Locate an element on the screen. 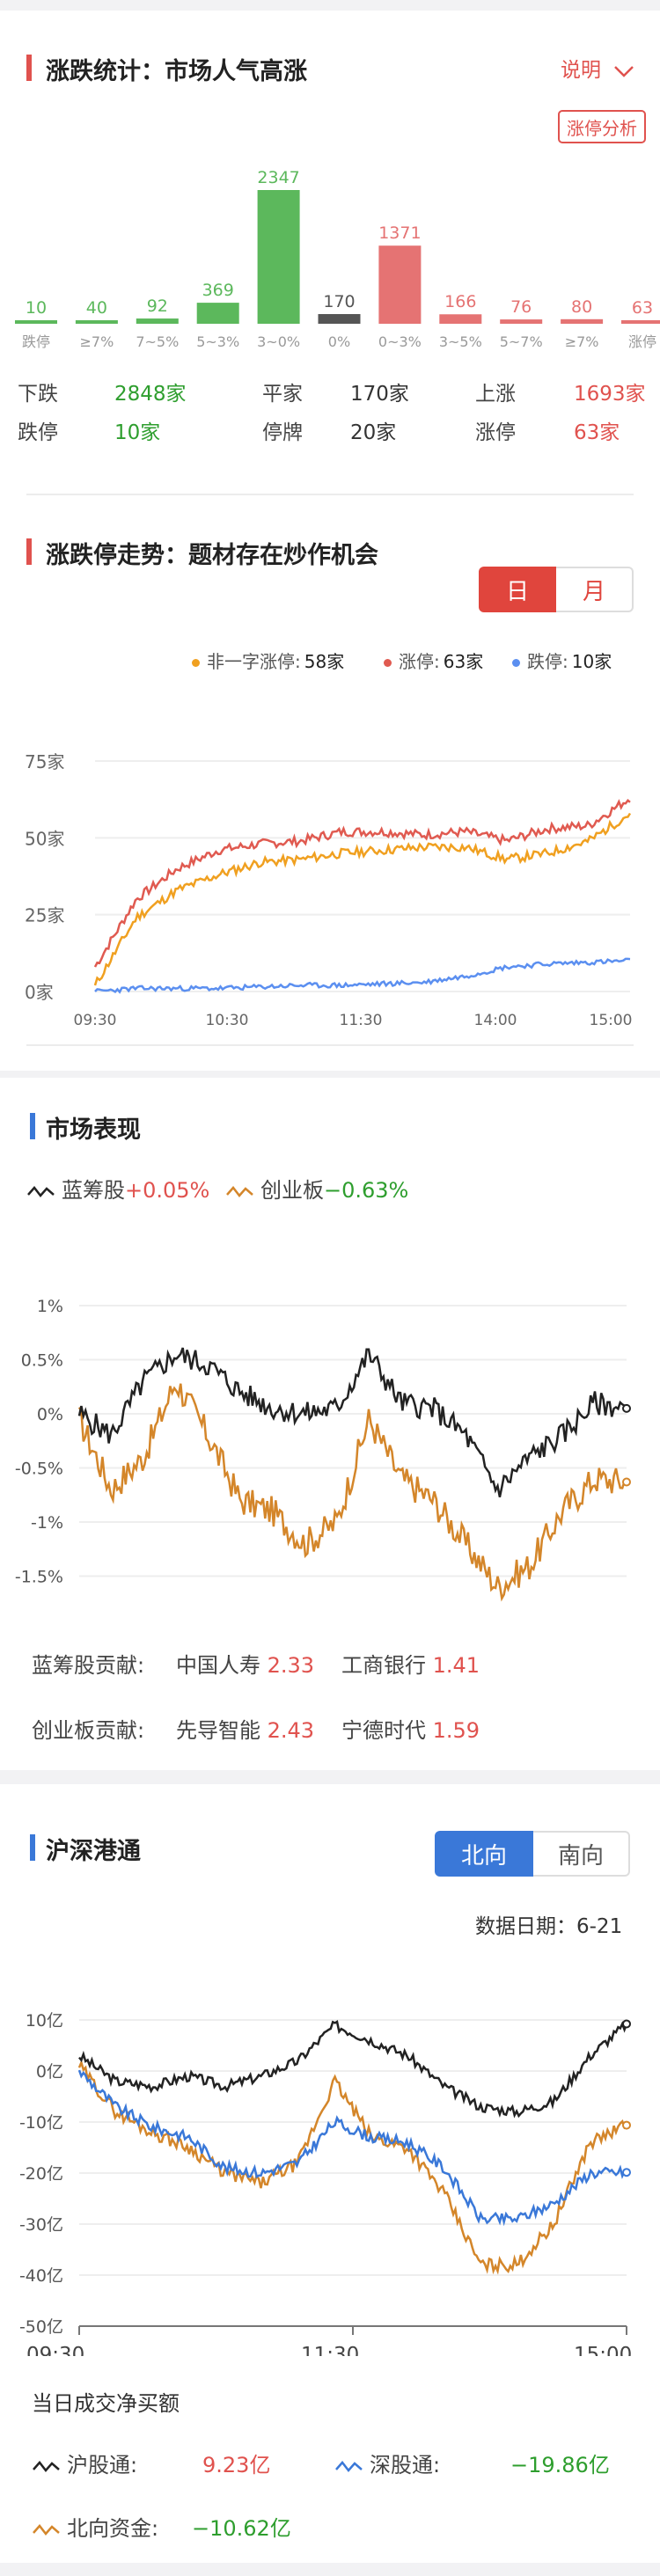  dist-label: 0~3% is located at coordinates (400, 341).